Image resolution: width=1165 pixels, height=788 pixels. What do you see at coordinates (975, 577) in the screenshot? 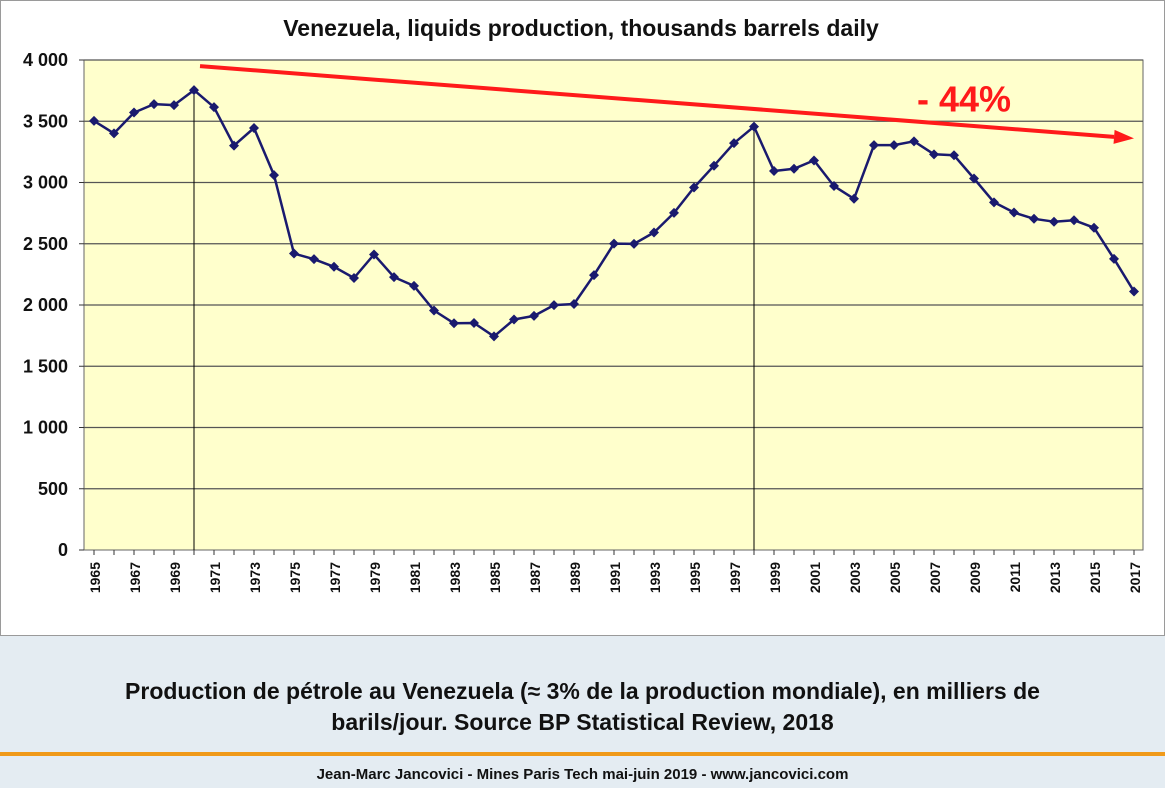
I see `x-tick-label: 2009` at bounding box center [975, 577].